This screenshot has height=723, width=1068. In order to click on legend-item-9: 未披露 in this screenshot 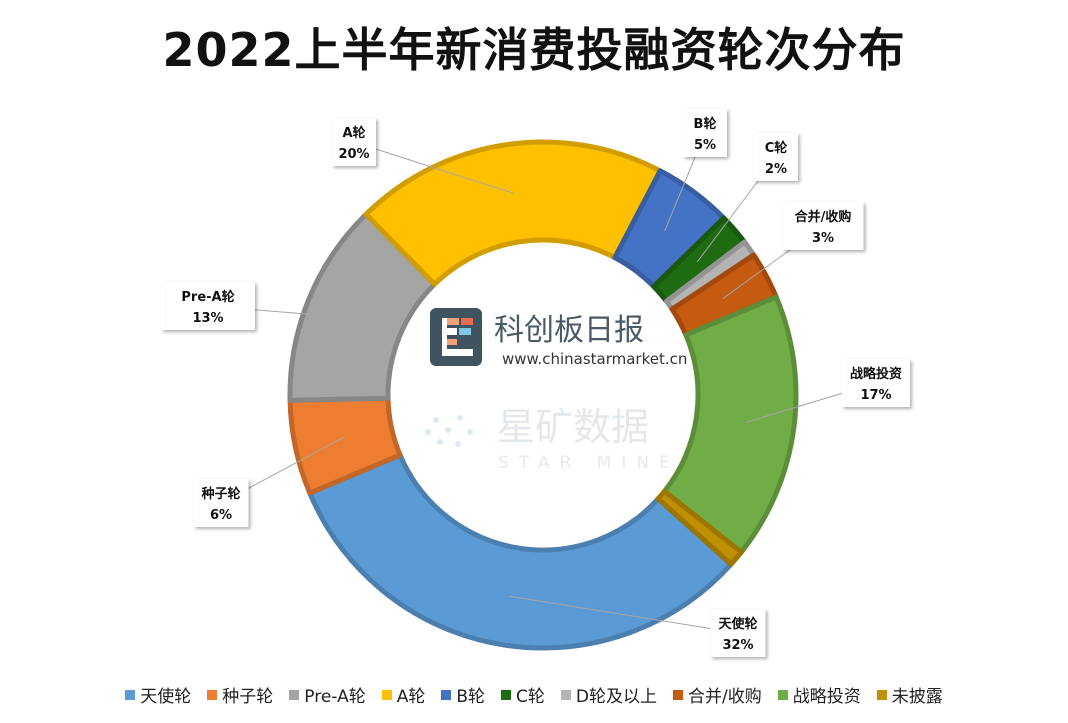, I will do `click(909, 694)`.